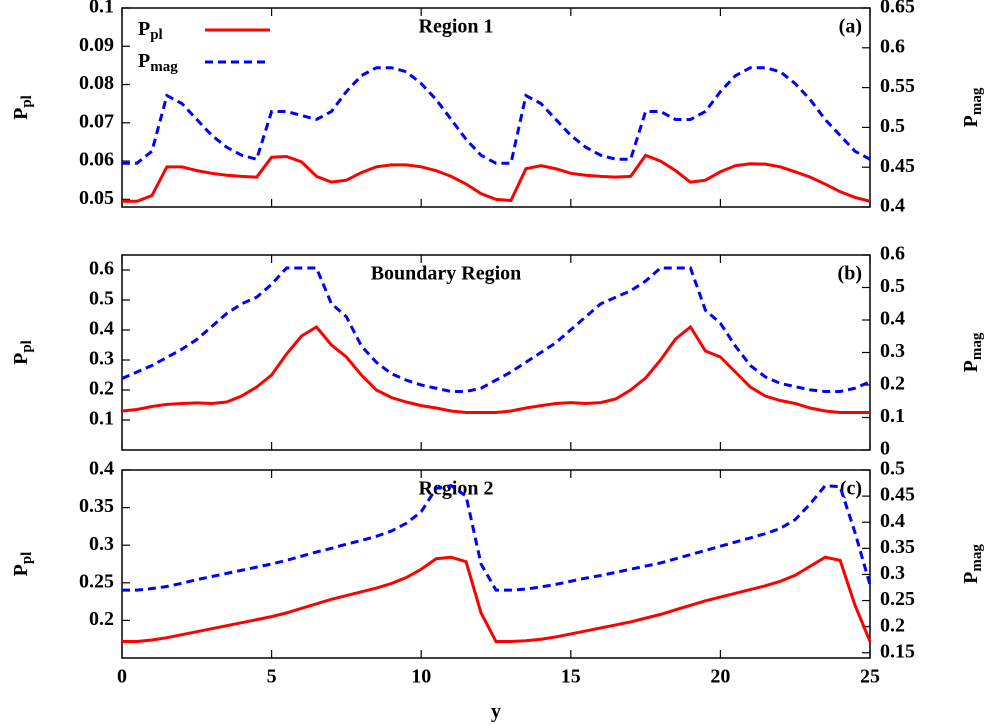  I want to click on panel-title: Boundary Region, so click(446, 274).